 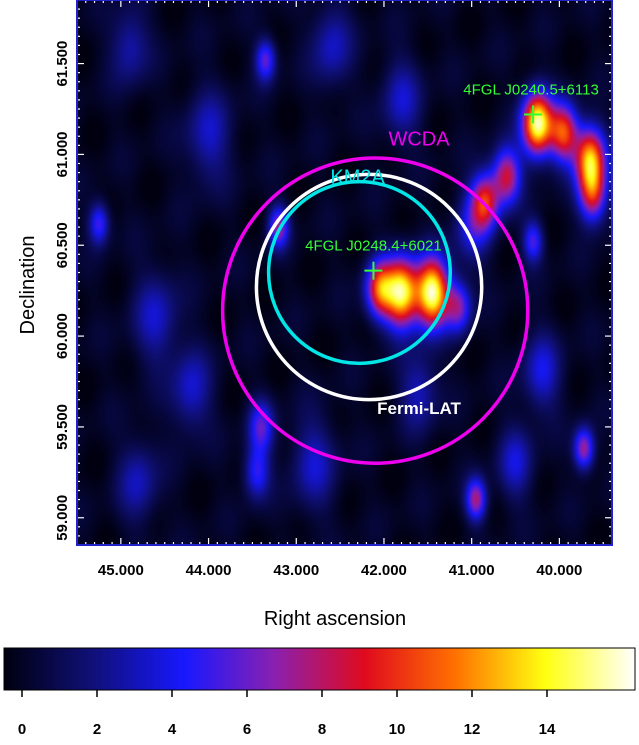 What do you see at coordinates (547, 729) in the screenshot?
I see `colorbar-tick-label: 14` at bounding box center [547, 729].